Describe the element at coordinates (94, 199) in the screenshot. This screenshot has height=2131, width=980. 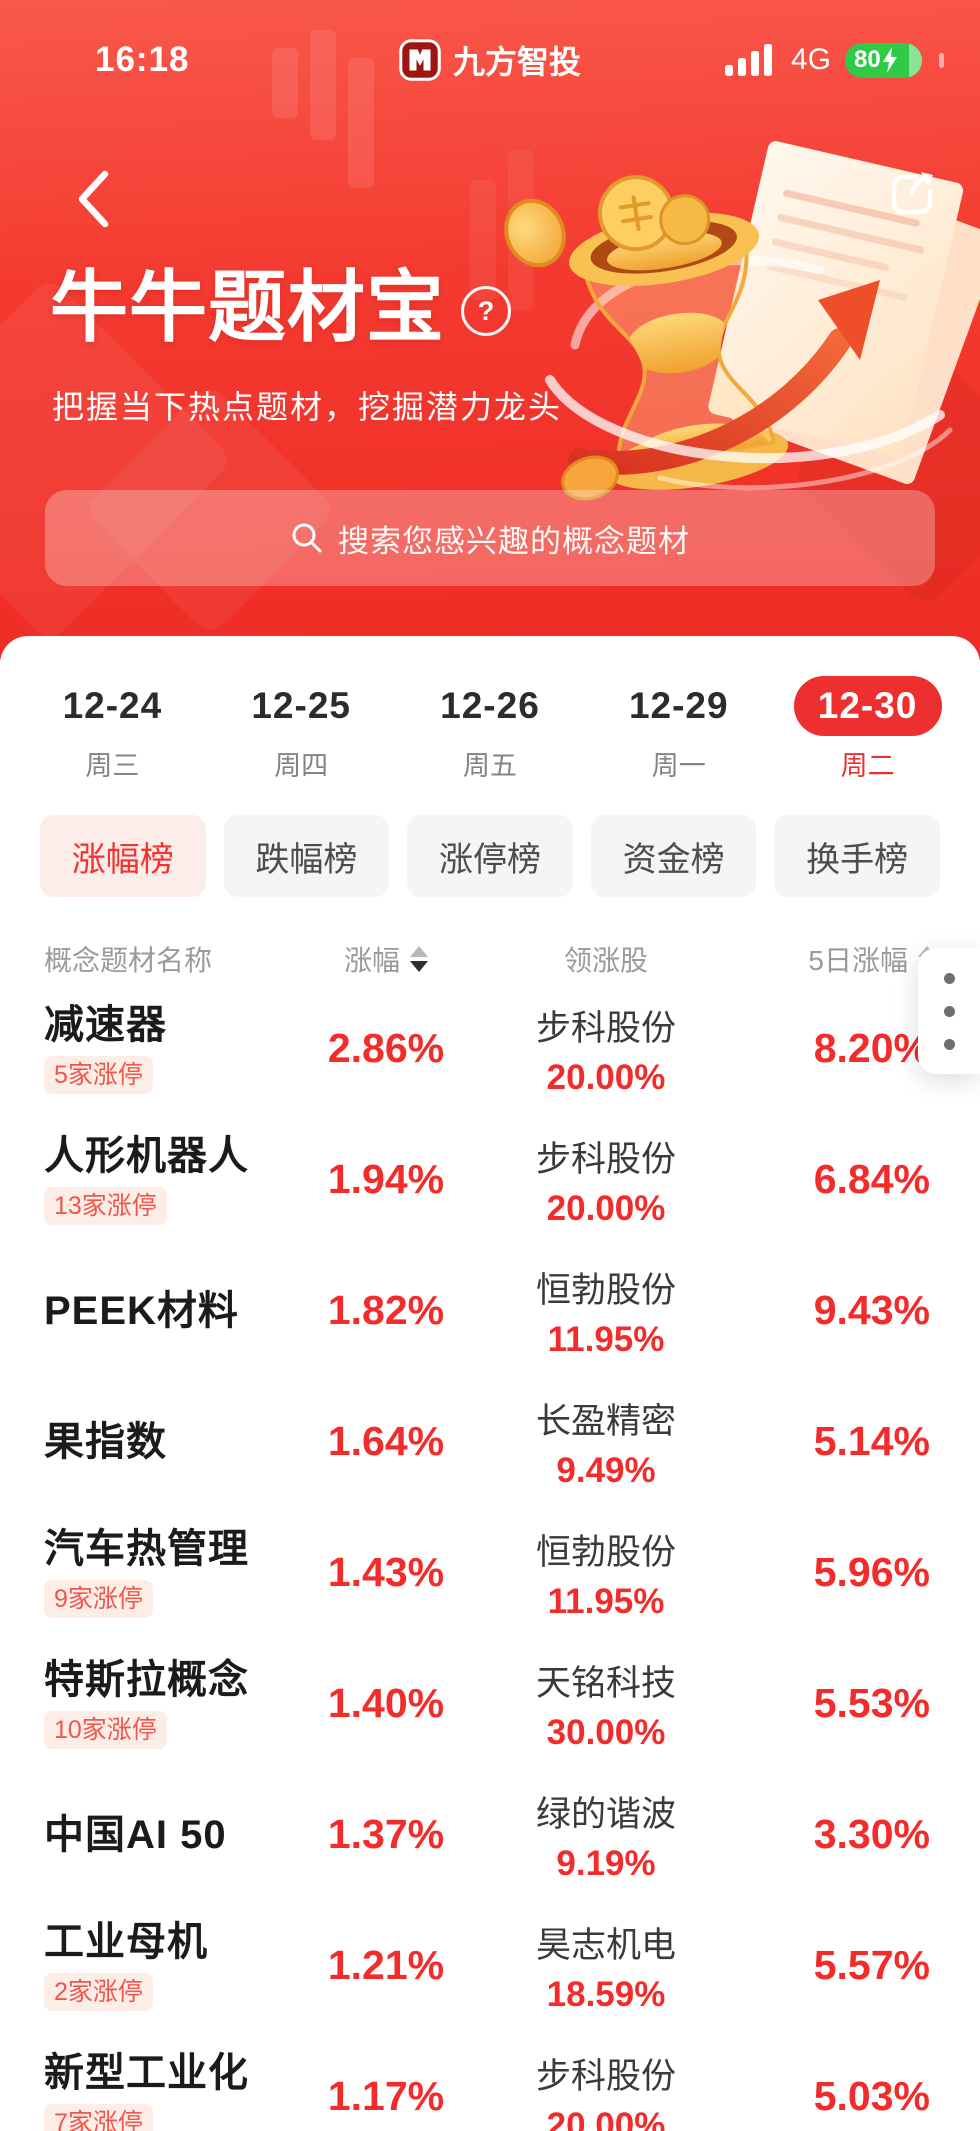
I see `back-button` at that location.